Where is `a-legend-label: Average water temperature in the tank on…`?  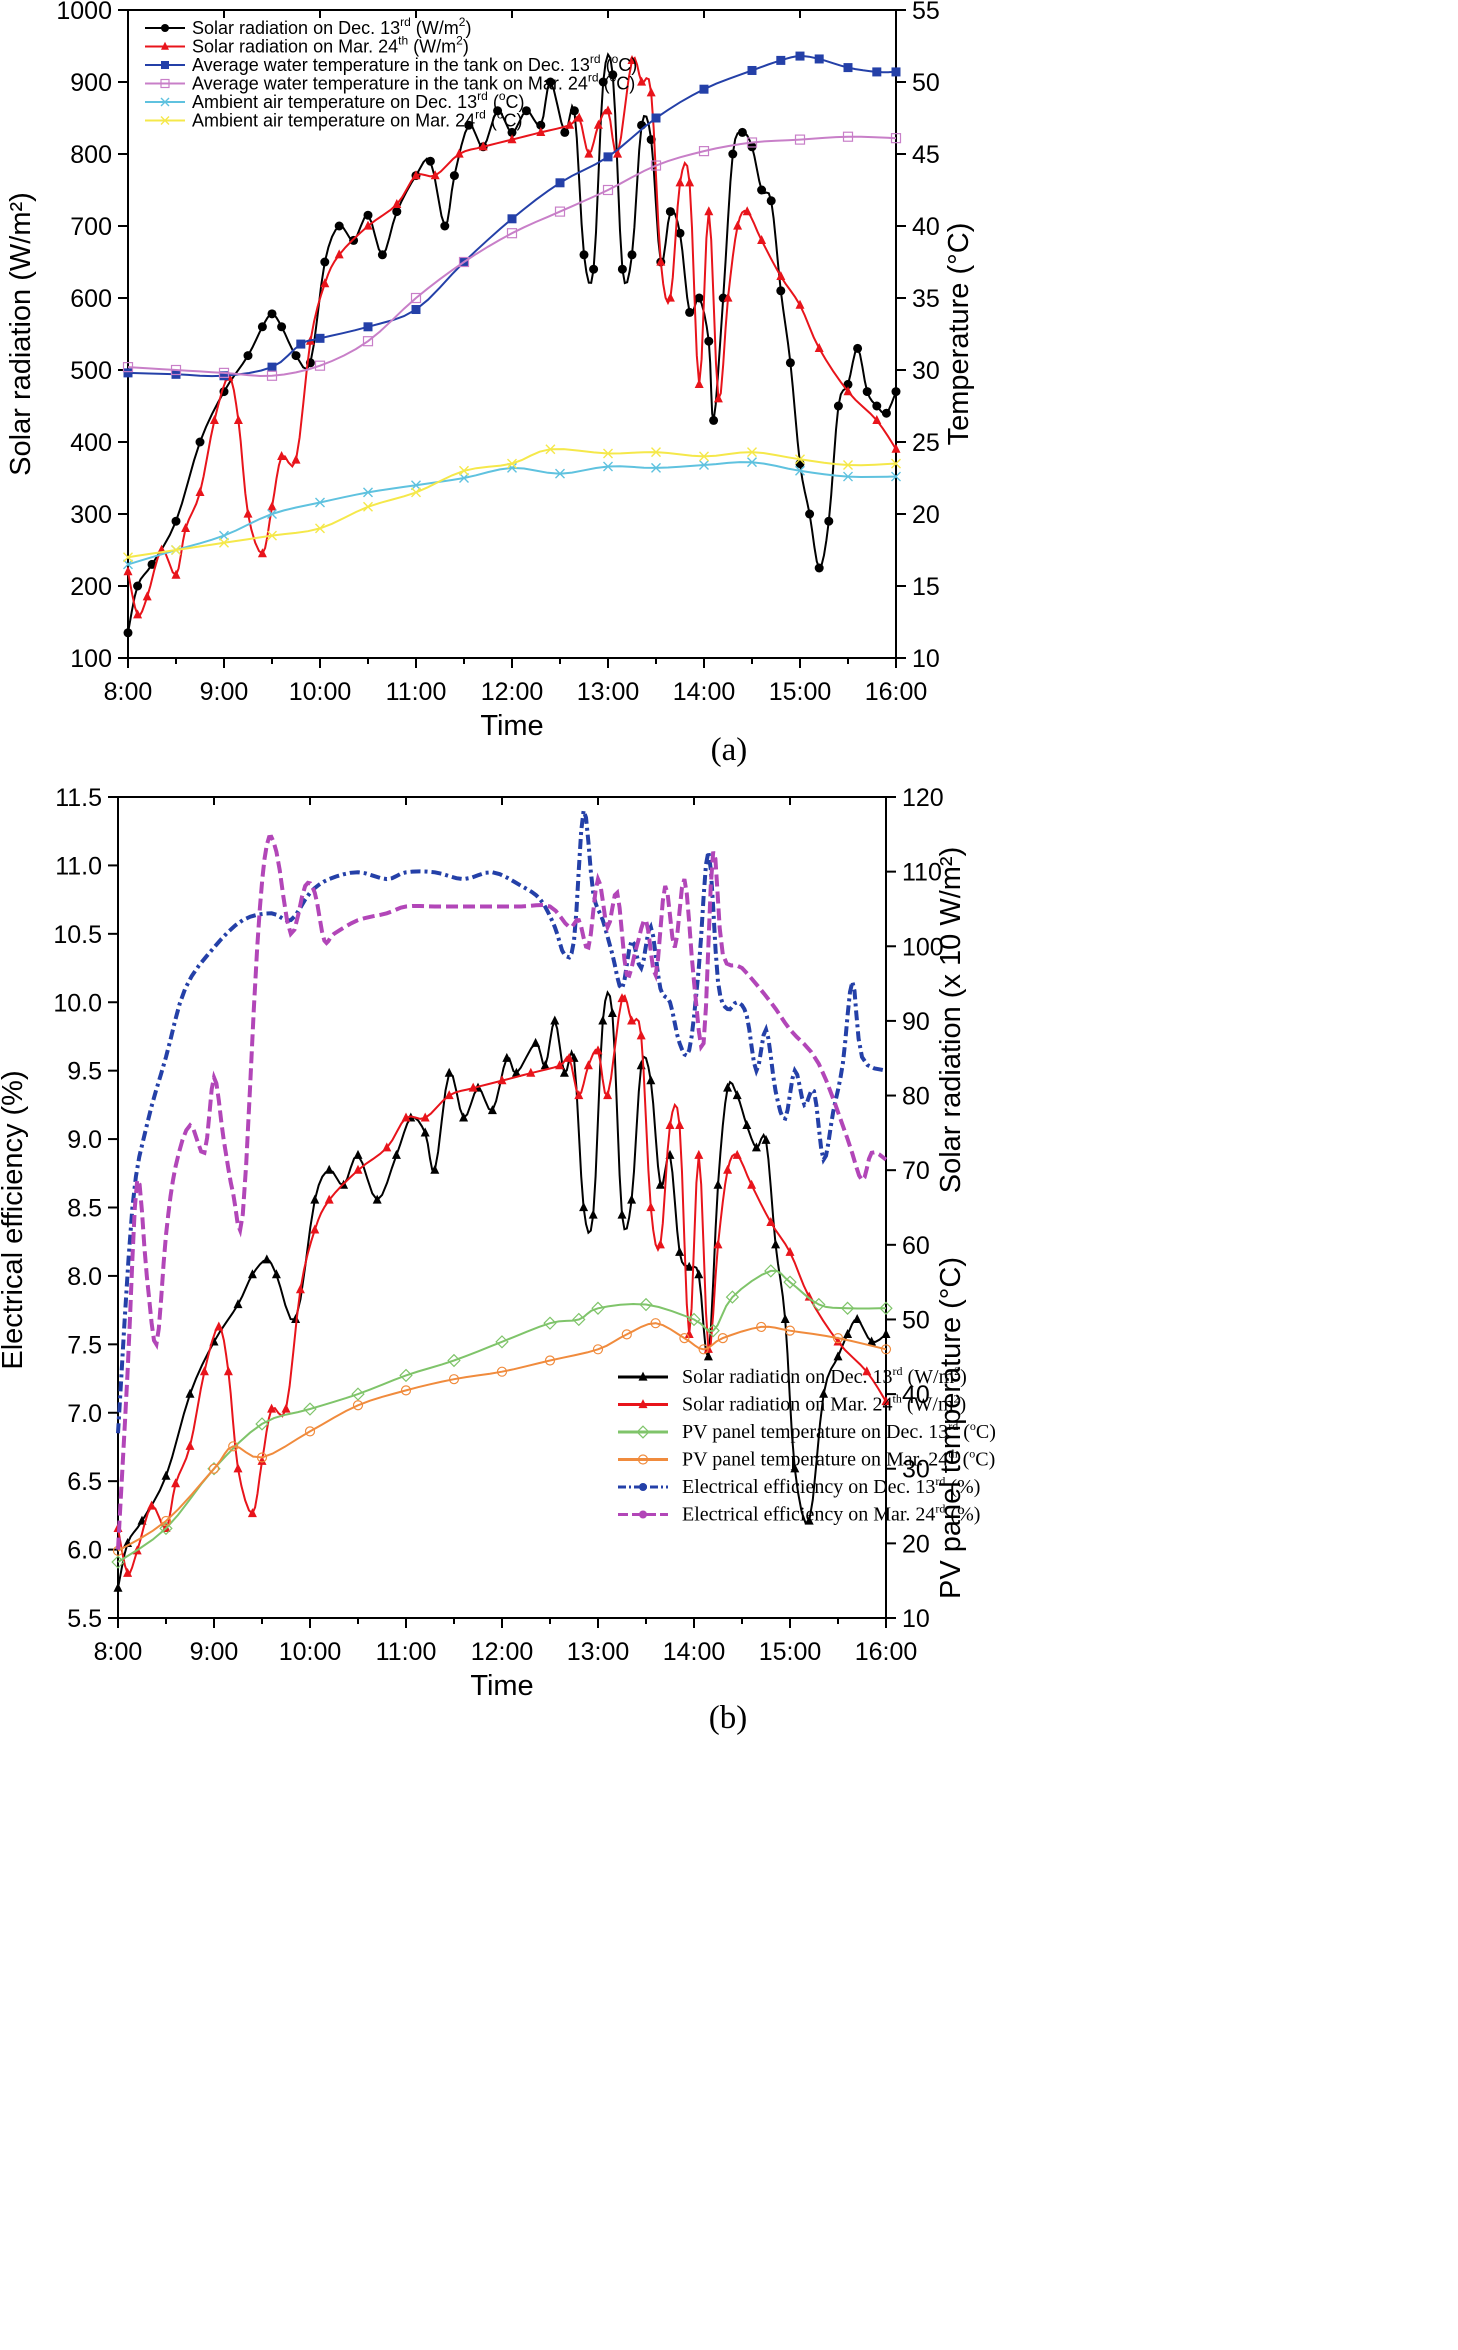
a-legend-label: Average water temperature in the tank on… is located at coordinates (413, 82).